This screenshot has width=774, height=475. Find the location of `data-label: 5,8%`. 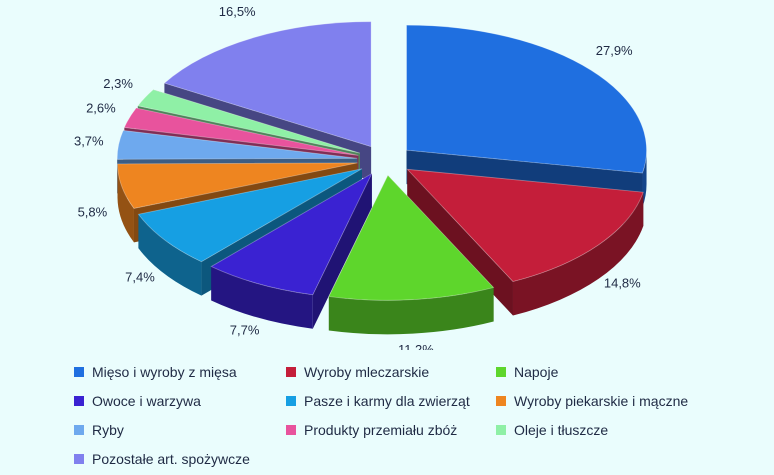

data-label: 5,8% is located at coordinates (93, 212).